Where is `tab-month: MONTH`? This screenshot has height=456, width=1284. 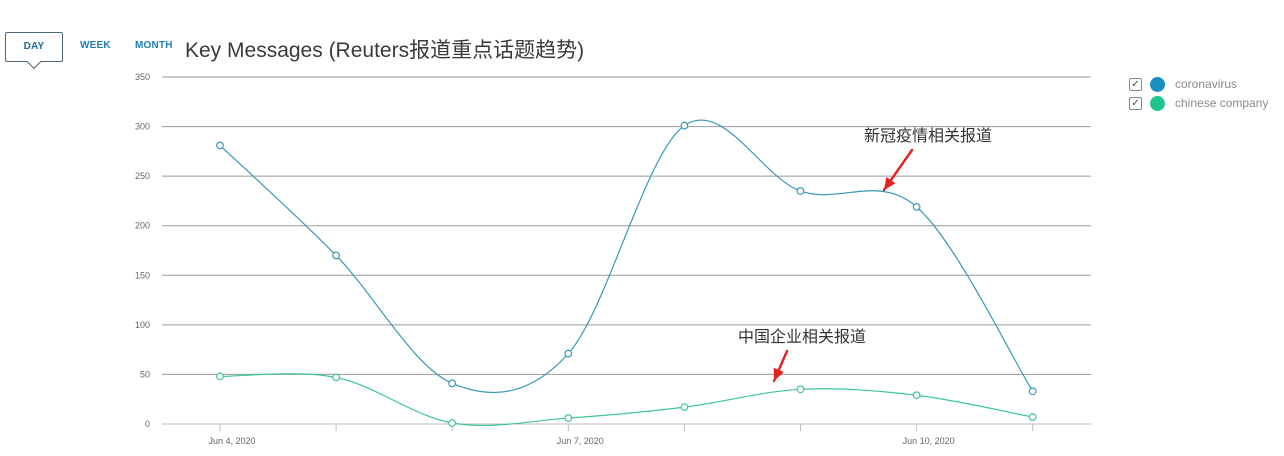
tab-month: MONTH is located at coordinates (154, 45).